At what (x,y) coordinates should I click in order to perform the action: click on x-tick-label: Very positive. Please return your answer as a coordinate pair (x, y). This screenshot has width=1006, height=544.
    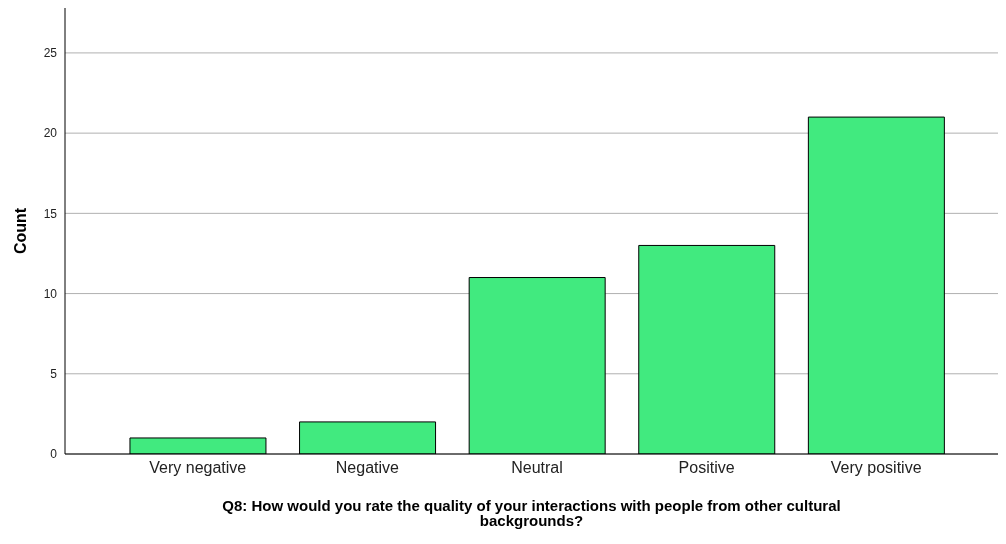
    Looking at the image, I should click on (876, 468).